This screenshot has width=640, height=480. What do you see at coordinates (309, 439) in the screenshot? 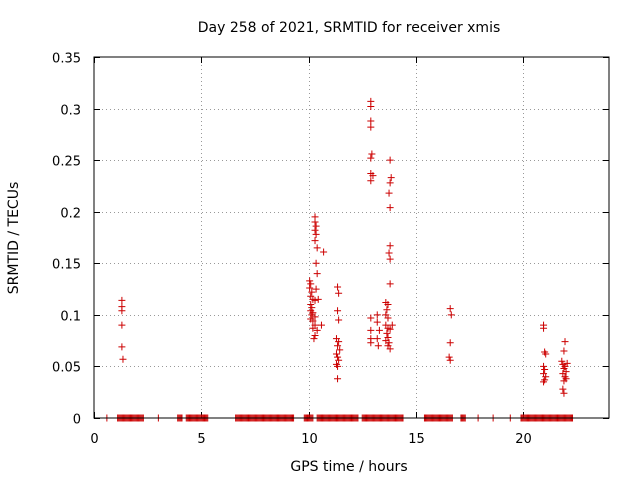
I see `x-tick-label: 10` at bounding box center [309, 439].